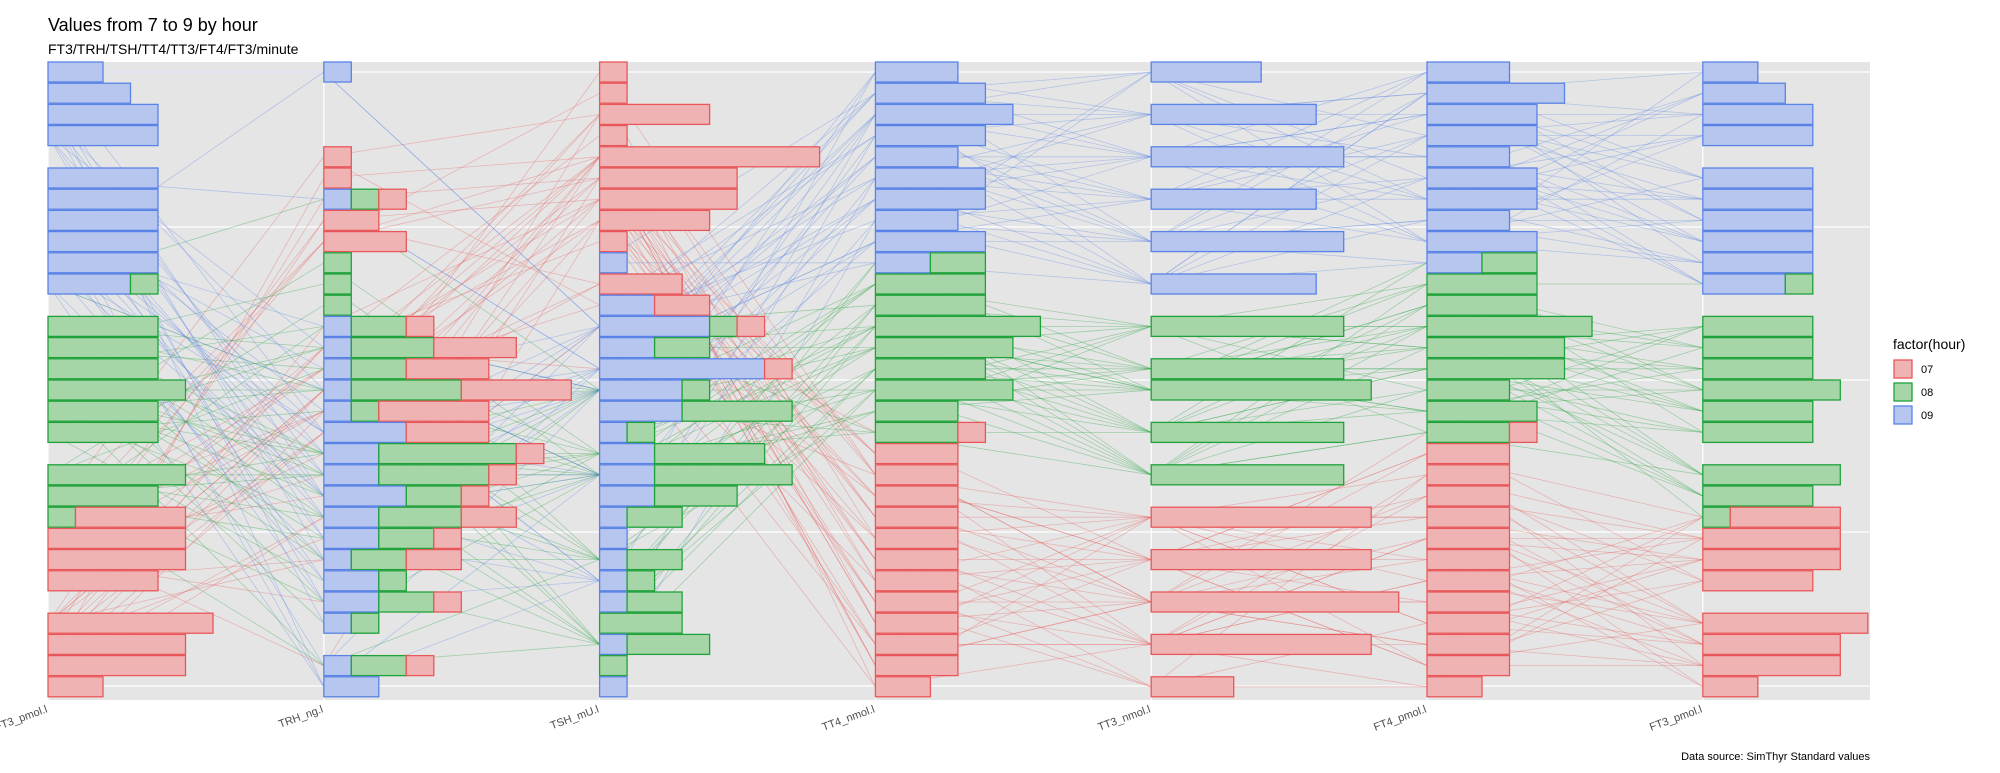 Image resolution: width=2000 pixels, height=773 pixels. What do you see at coordinates (575, 718) in the screenshot?
I see `axis-label: TSH_mU.l` at bounding box center [575, 718].